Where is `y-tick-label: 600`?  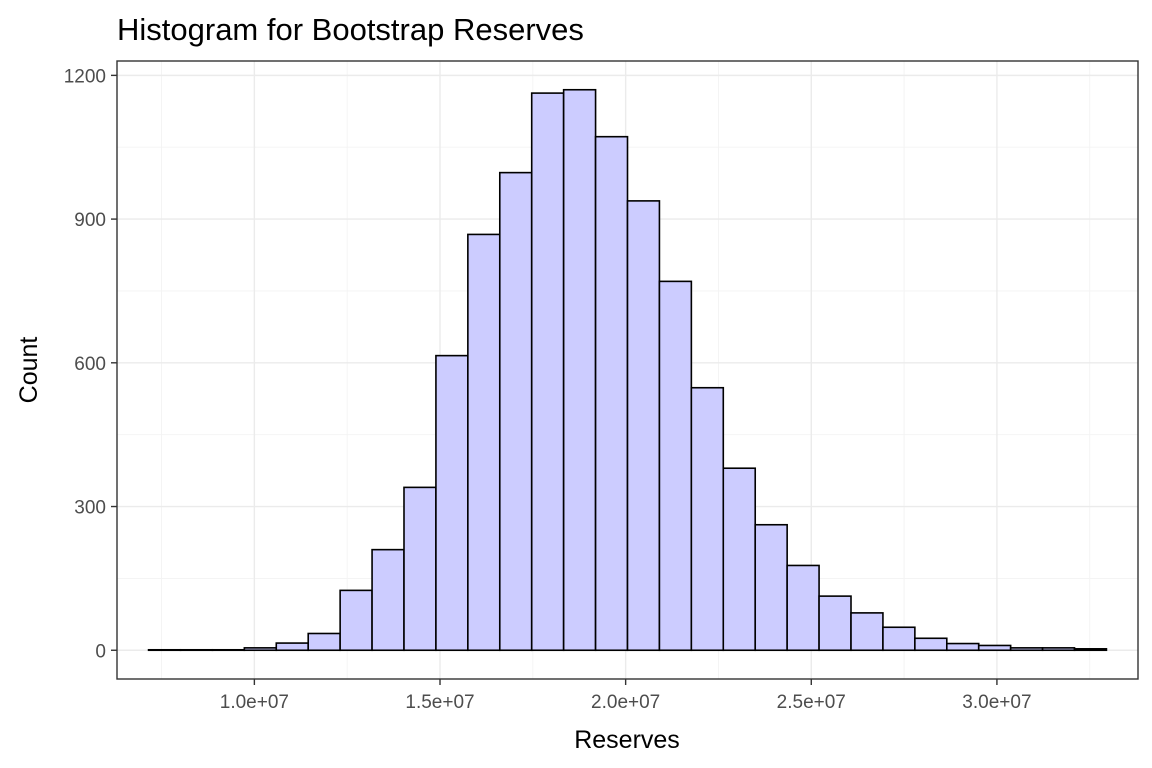
y-tick-label: 600 is located at coordinates (90, 364).